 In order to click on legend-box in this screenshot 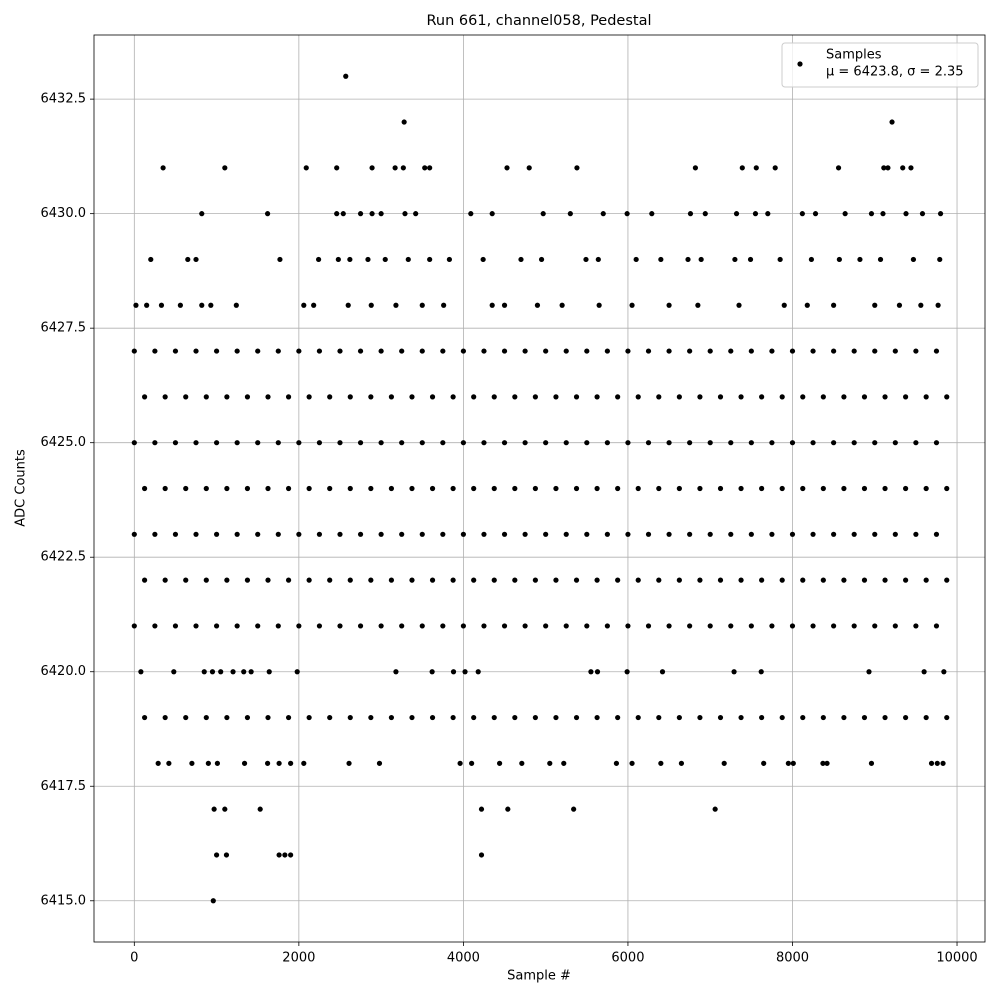, I will do `click(880, 65)`.